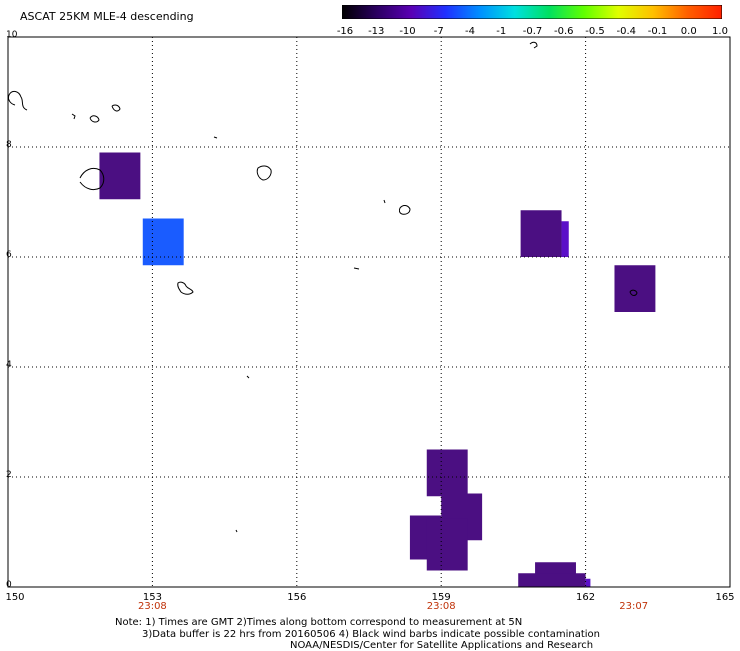 The image size is (740, 651). I want to click on time-label: 23:07, so click(634, 606).